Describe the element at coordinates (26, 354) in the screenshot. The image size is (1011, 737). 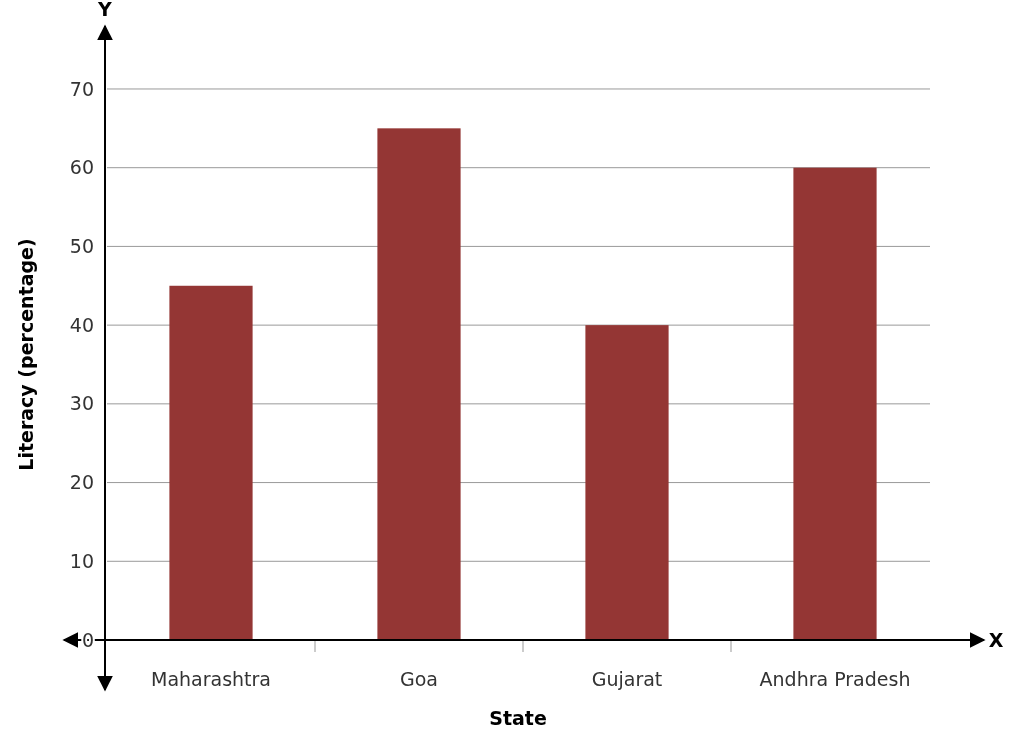
I see `y-axis-title: Literacy (percentage)` at that location.